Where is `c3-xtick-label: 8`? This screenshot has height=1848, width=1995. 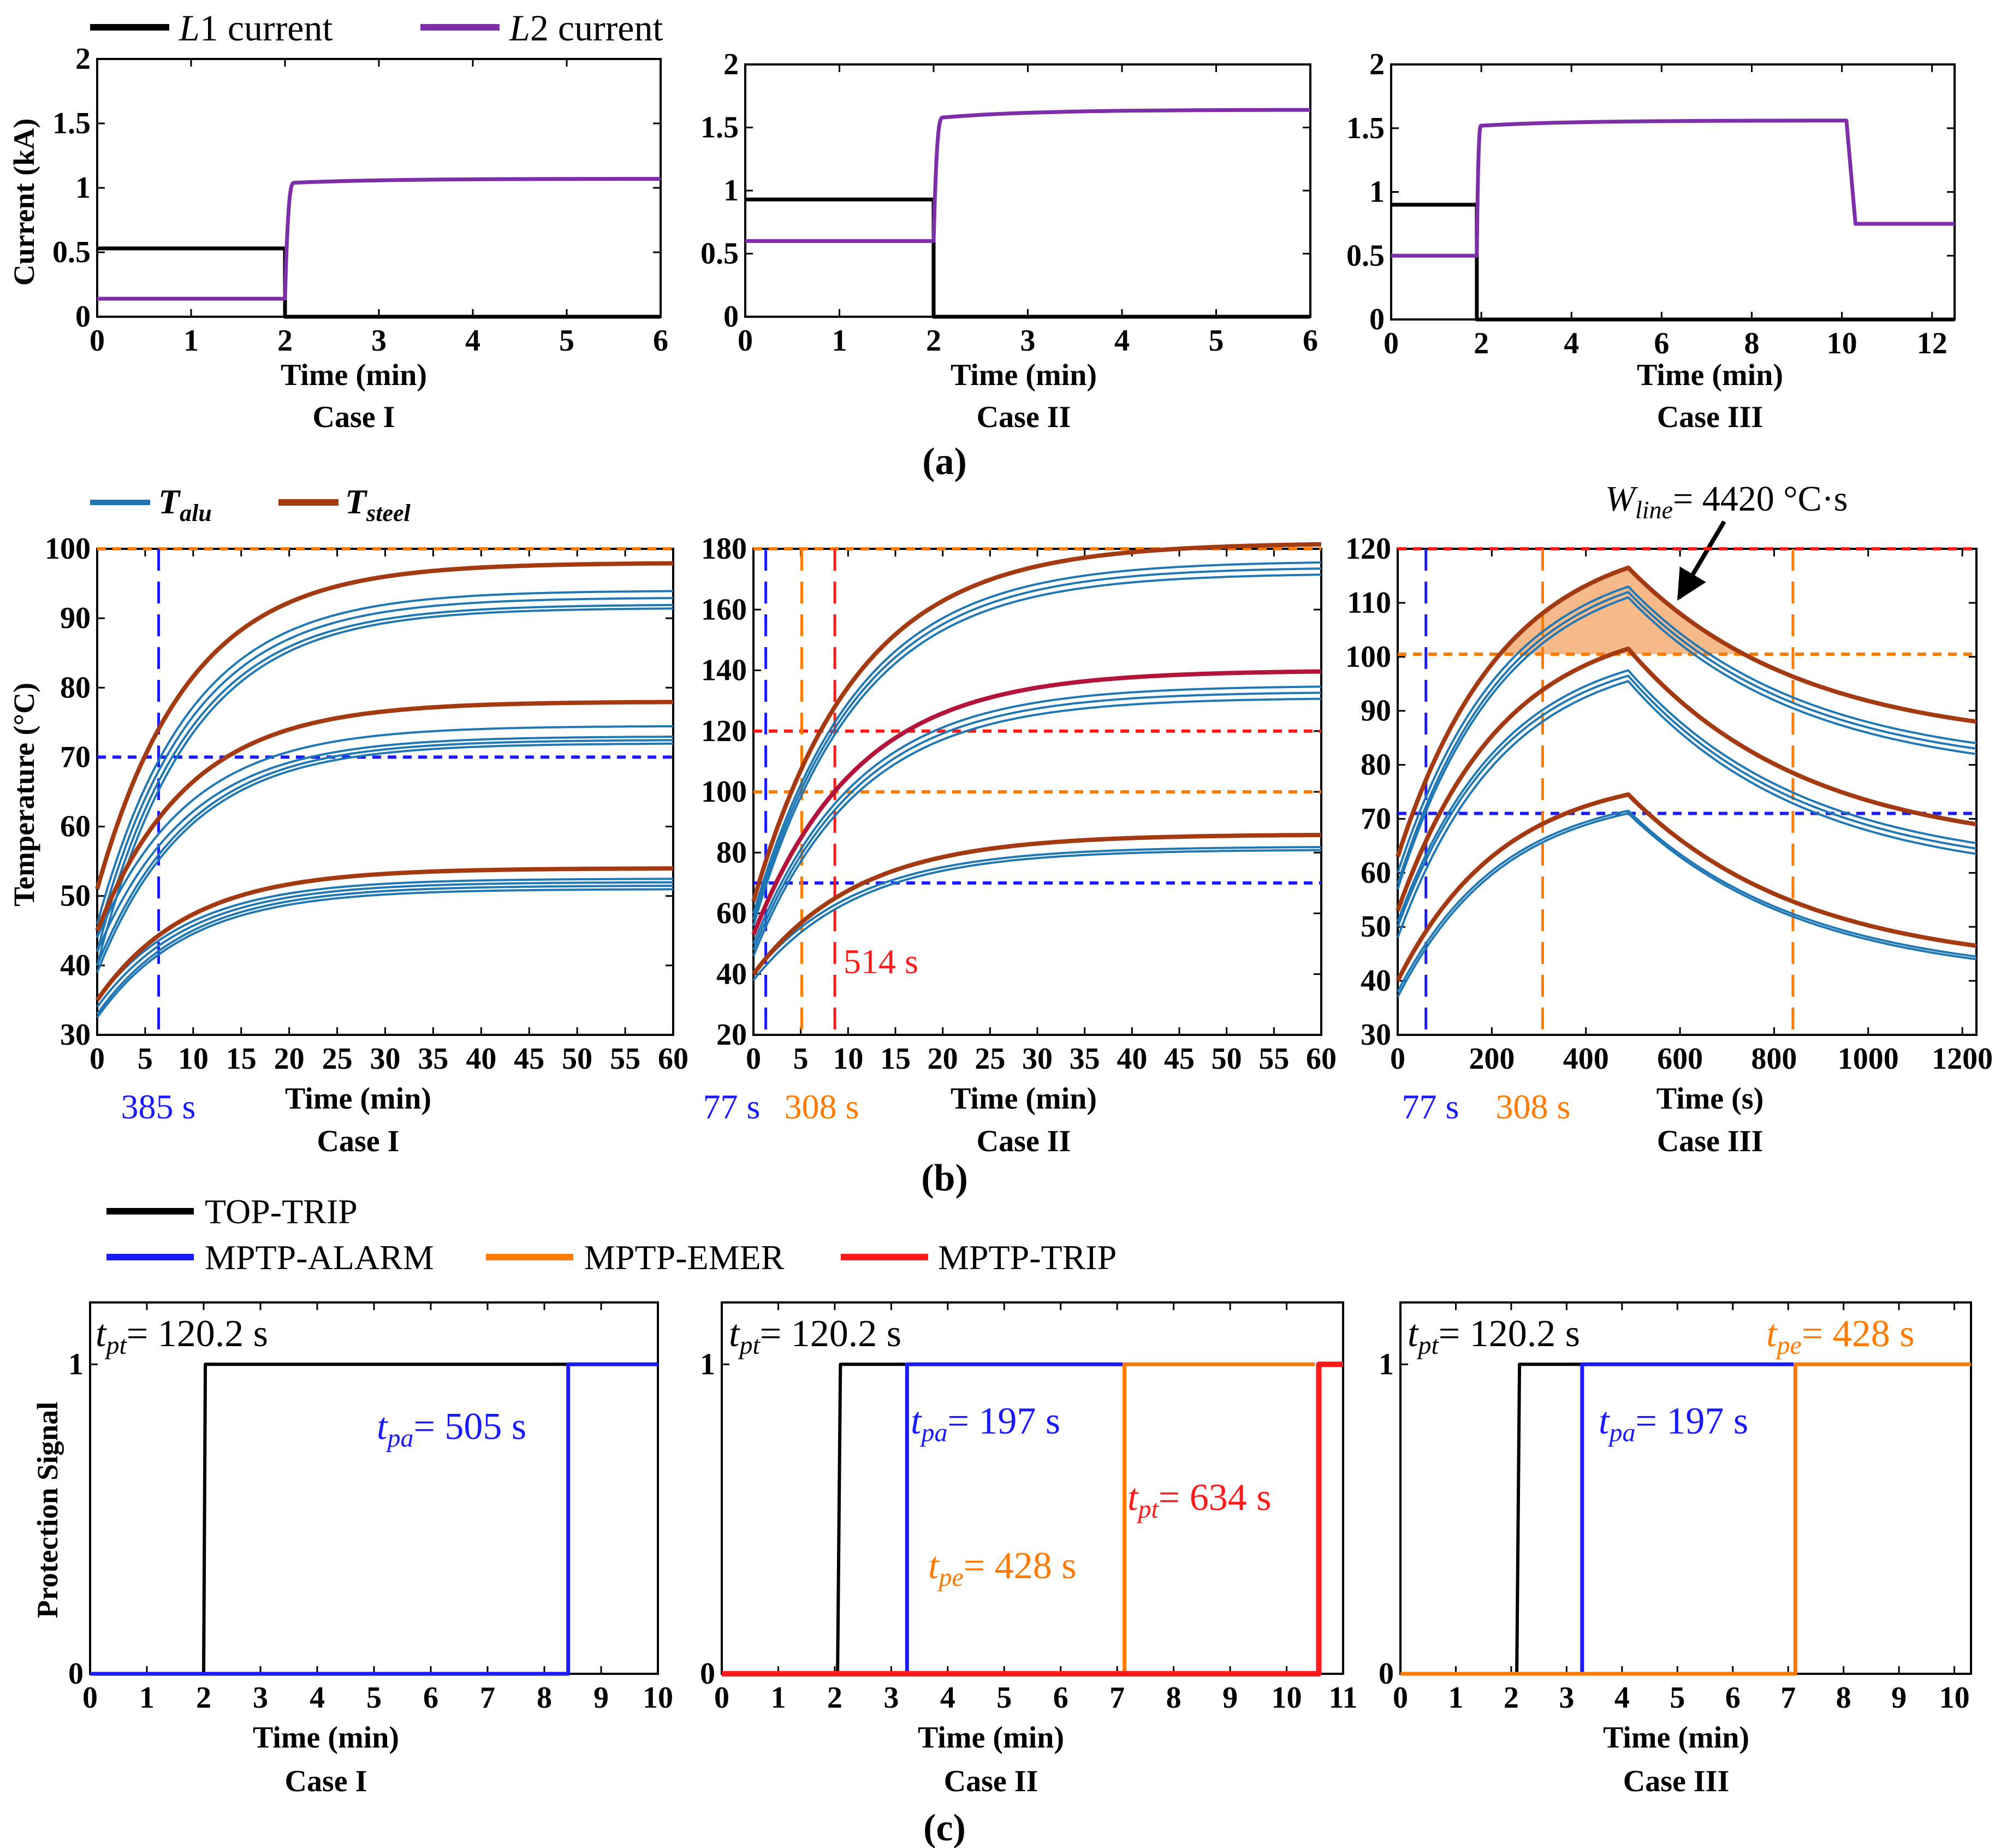
c3-xtick-label: 8 is located at coordinates (1843, 1698).